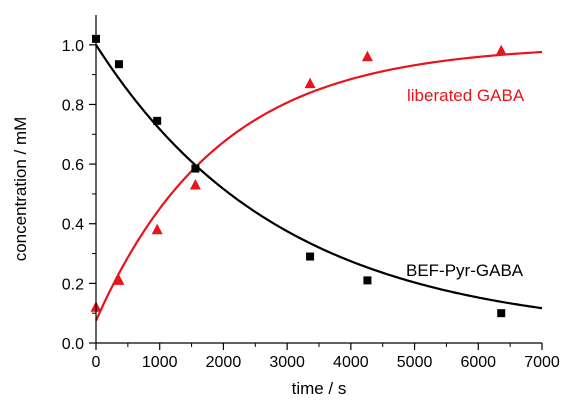  Describe the element at coordinates (73, 165) in the screenshot. I see `y-tick-label: 0.6` at that location.